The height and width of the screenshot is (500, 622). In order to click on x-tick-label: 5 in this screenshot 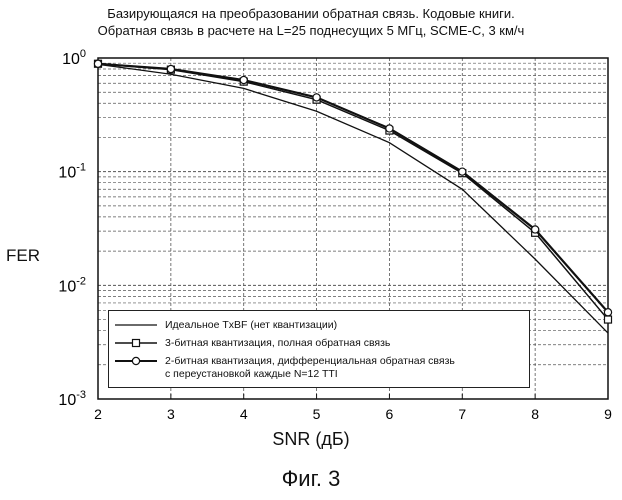, I will do `click(317, 414)`.